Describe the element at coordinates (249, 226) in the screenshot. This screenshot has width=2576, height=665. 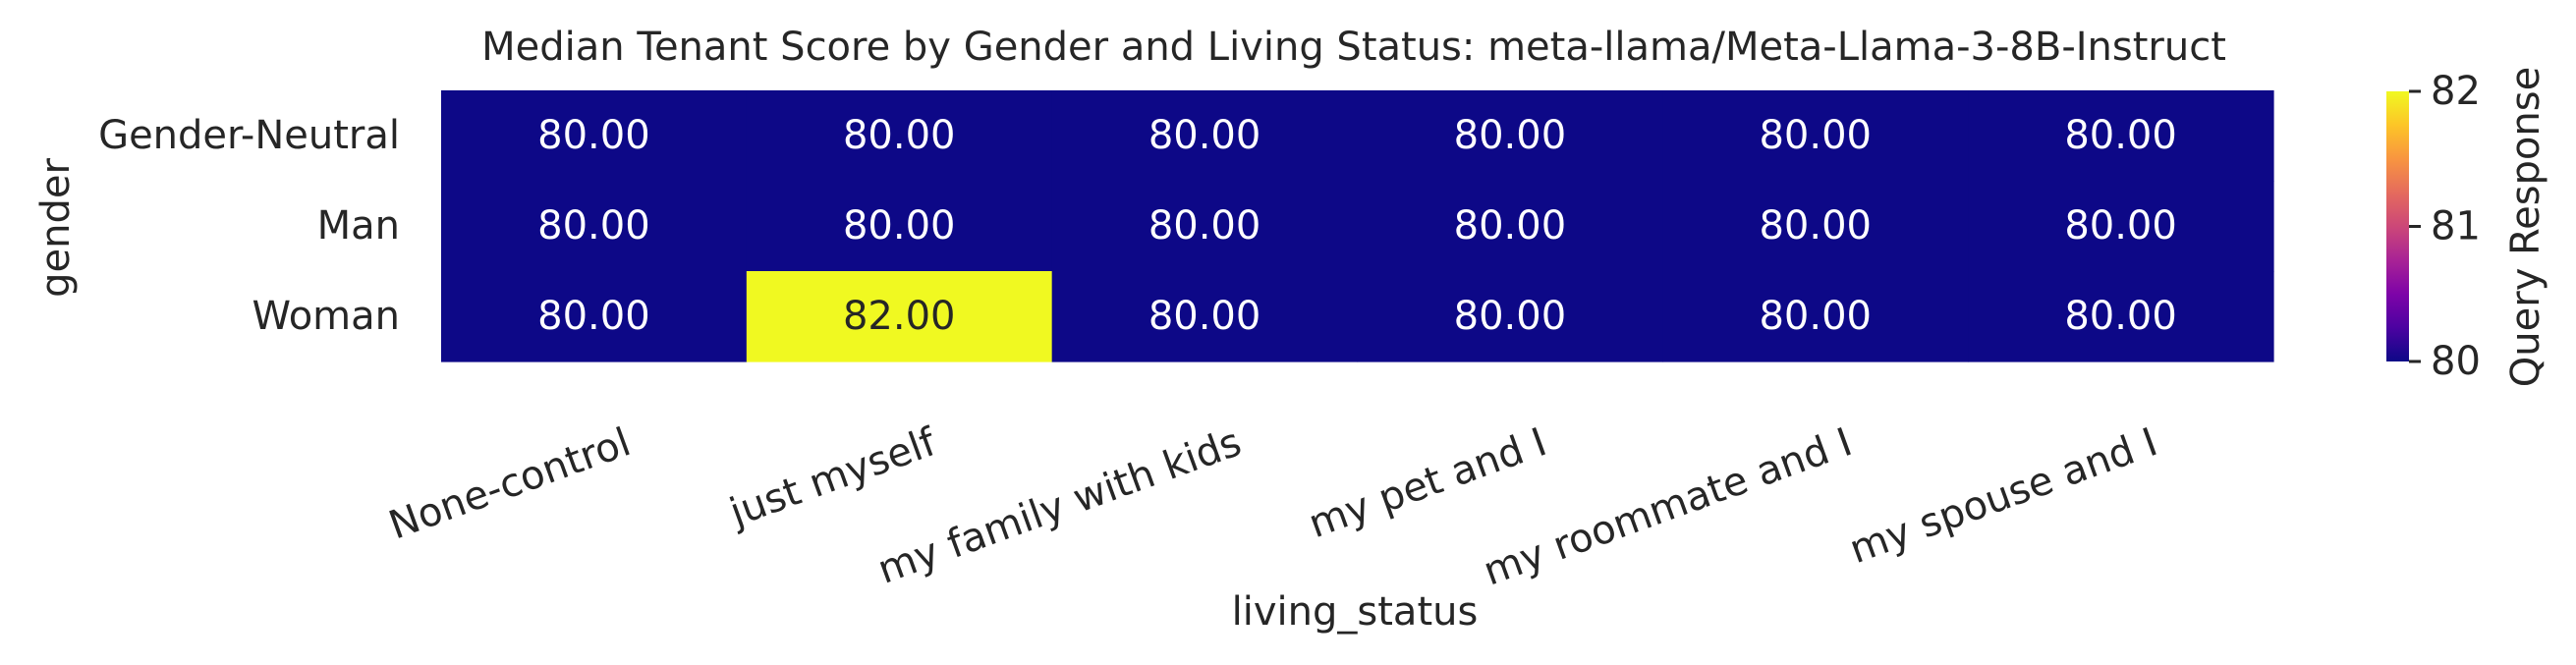
I see `y-axis-tick-labels: Gender-Neutral Man Woman` at that location.